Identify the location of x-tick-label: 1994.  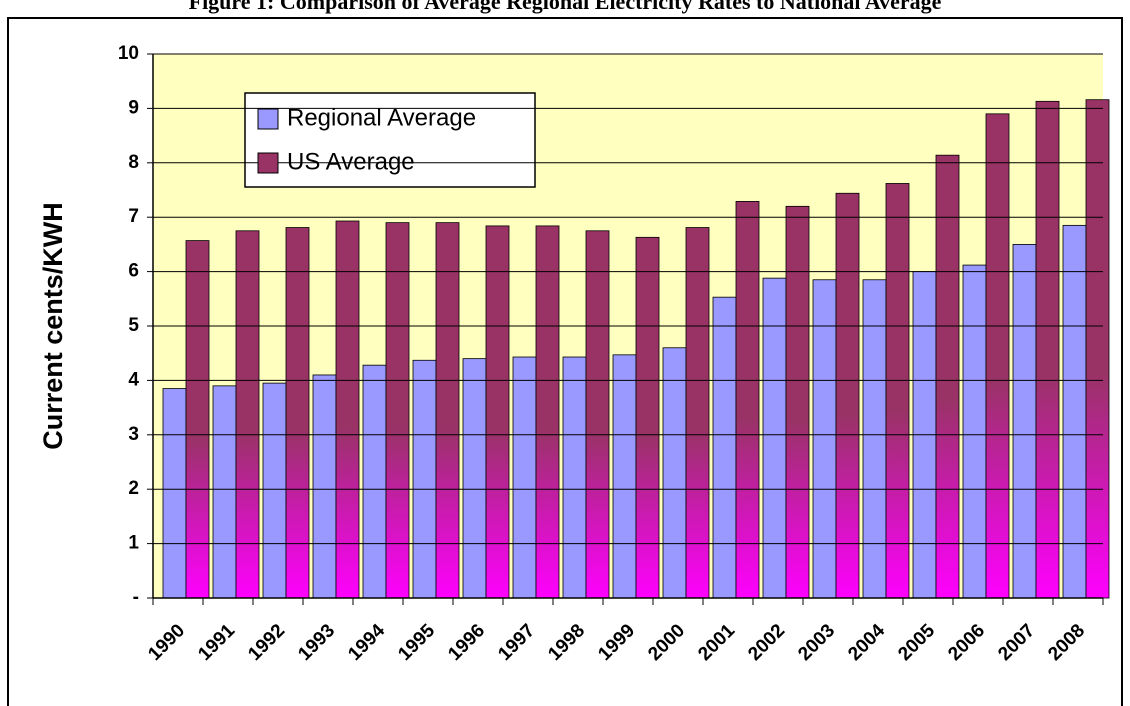
(366, 642).